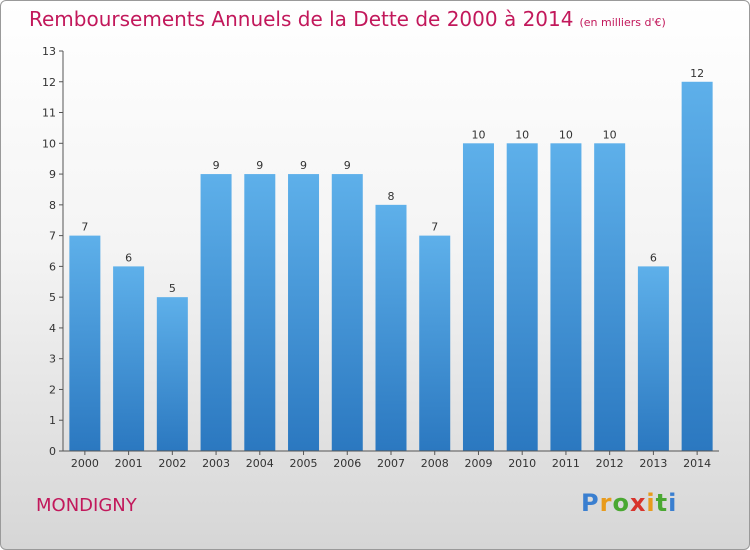  Describe the element at coordinates (621, 503) in the screenshot. I see `logo-letter: o` at that location.